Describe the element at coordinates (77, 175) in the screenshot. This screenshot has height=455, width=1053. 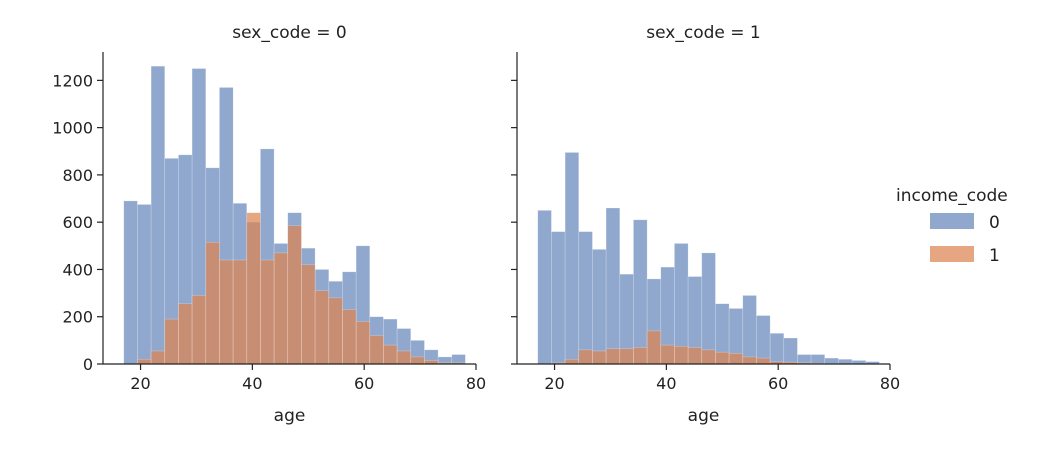
I see `y-tick-label: 800` at that location.